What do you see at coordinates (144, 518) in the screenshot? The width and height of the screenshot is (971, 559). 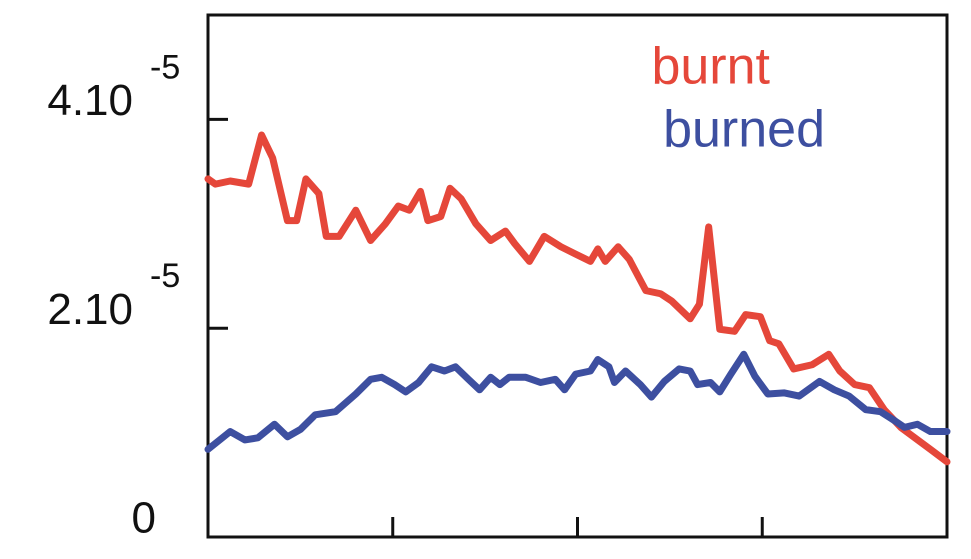 I see `y-tick-label: 0` at bounding box center [144, 518].